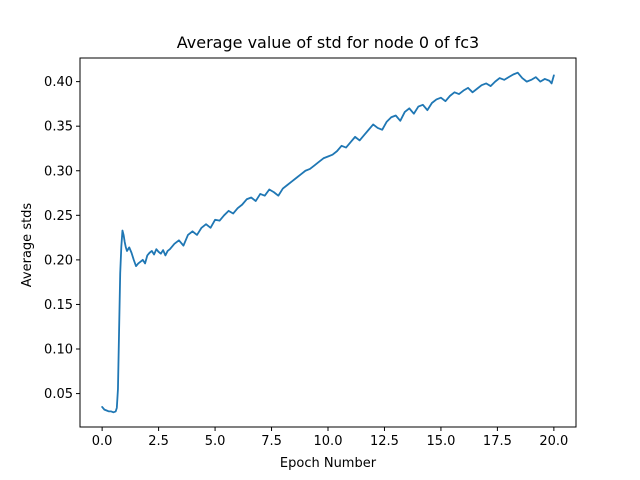 This screenshot has height=480, width=640. Describe the element at coordinates (27, 245) in the screenshot. I see `y-axis-label: Average stds` at that location.